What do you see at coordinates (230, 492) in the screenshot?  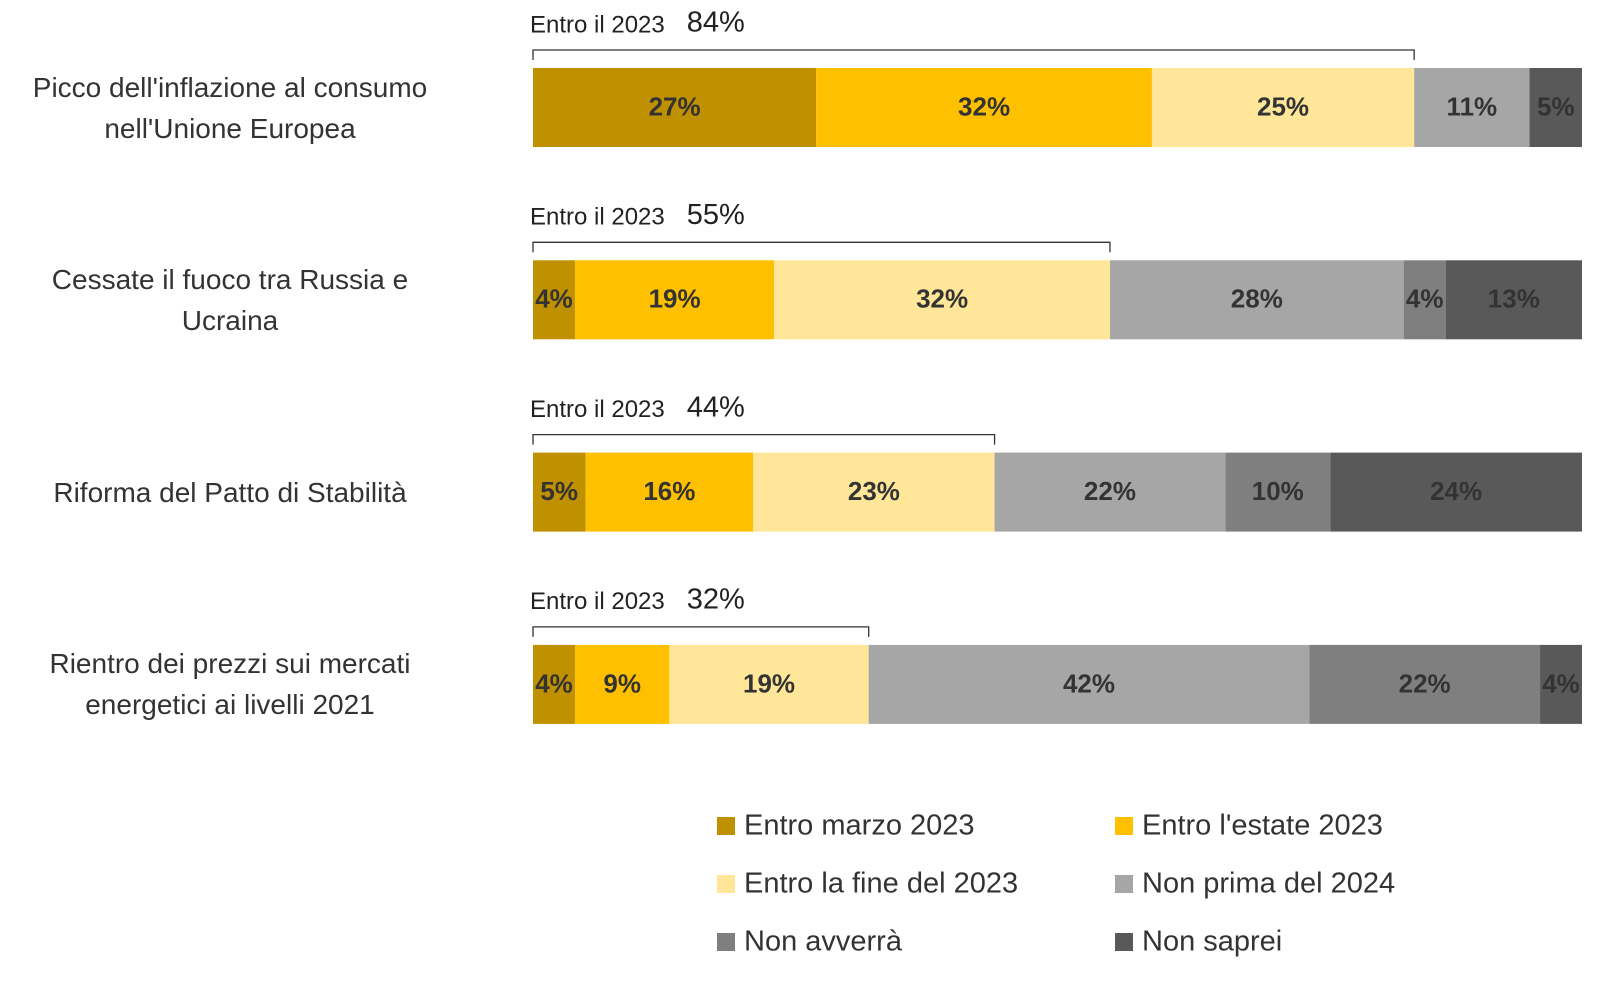 I see `category-label: Riforma del Patto di Stabilità` at bounding box center [230, 492].